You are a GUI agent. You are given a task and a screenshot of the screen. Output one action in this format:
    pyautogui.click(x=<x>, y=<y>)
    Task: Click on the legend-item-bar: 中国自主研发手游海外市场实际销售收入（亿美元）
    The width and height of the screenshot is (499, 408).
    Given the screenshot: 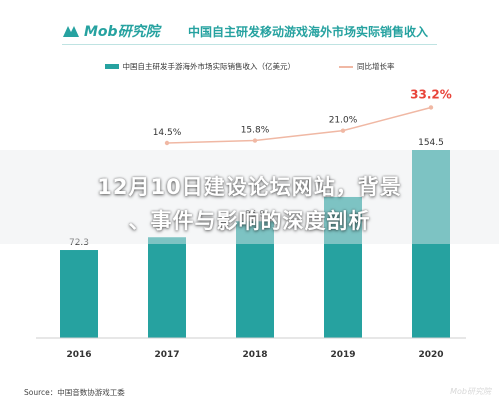 What is the action you would take?
    pyautogui.click(x=200, y=66)
    